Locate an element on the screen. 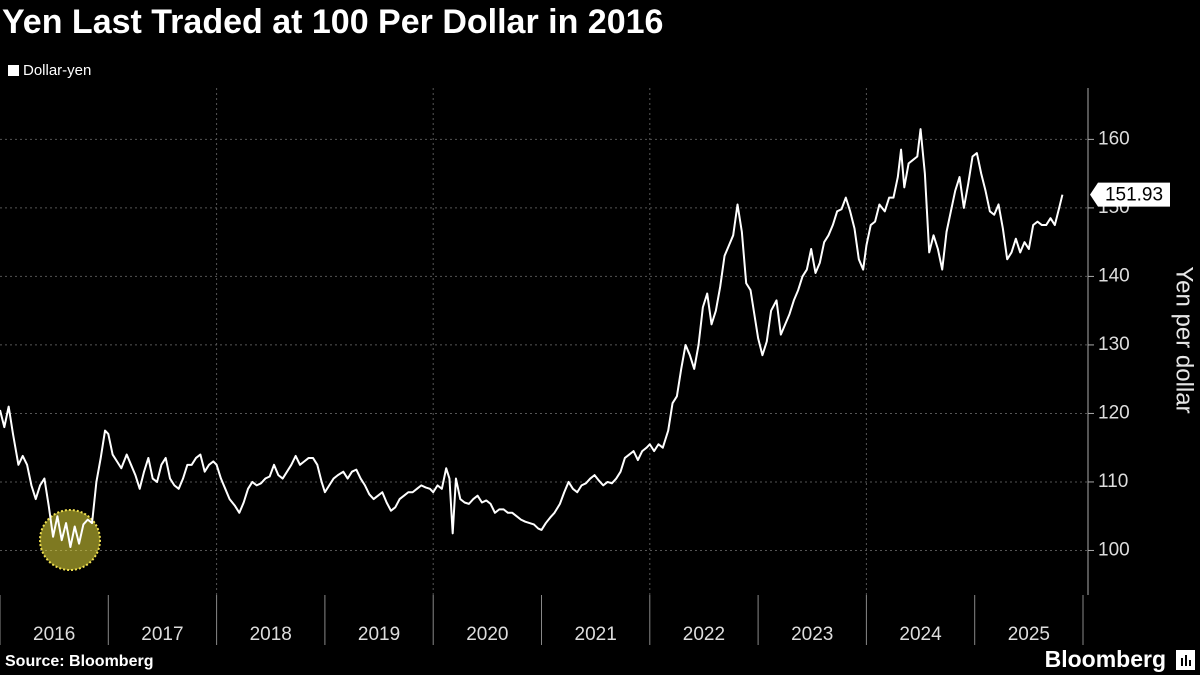  x-tick-label: 2021 is located at coordinates (596, 634).